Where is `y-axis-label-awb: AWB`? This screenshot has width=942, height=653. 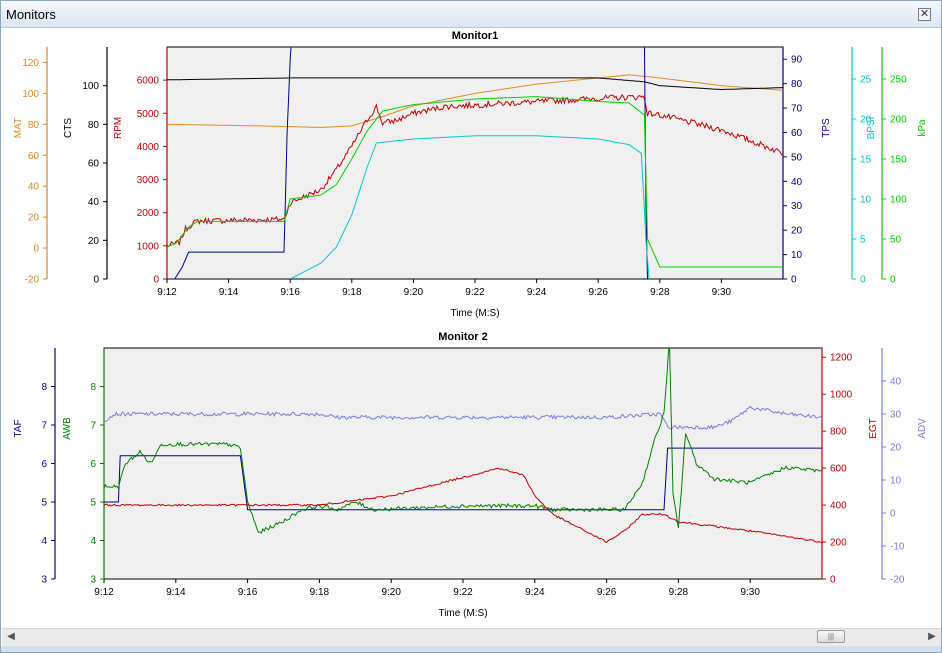
y-axis-label-awb: AWB is located at coordinates (67, 428).